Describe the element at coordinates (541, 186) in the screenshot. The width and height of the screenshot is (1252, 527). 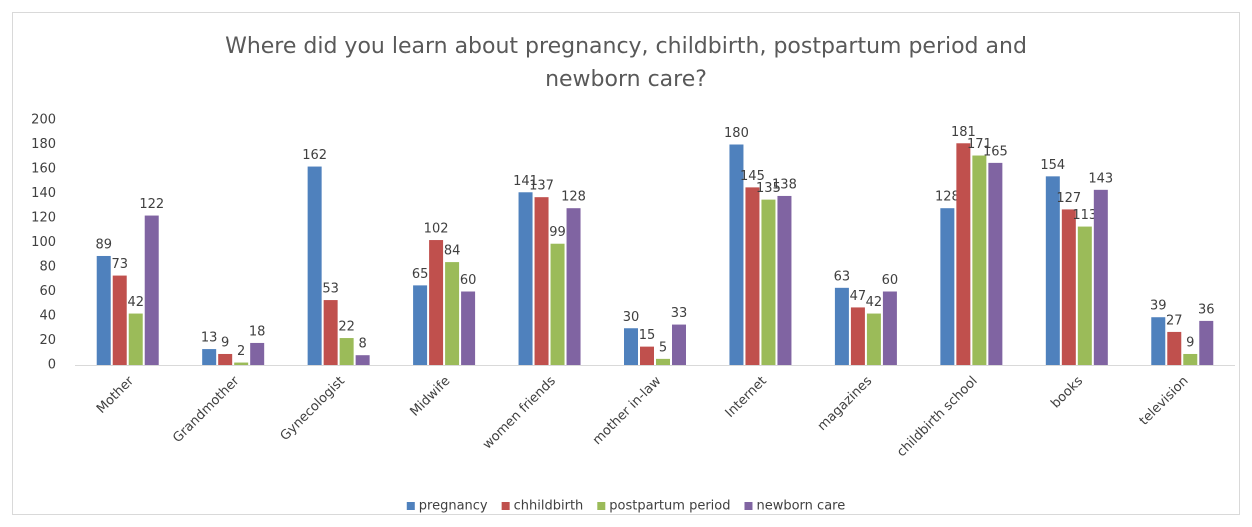
I see `data-label: 137` at that location.